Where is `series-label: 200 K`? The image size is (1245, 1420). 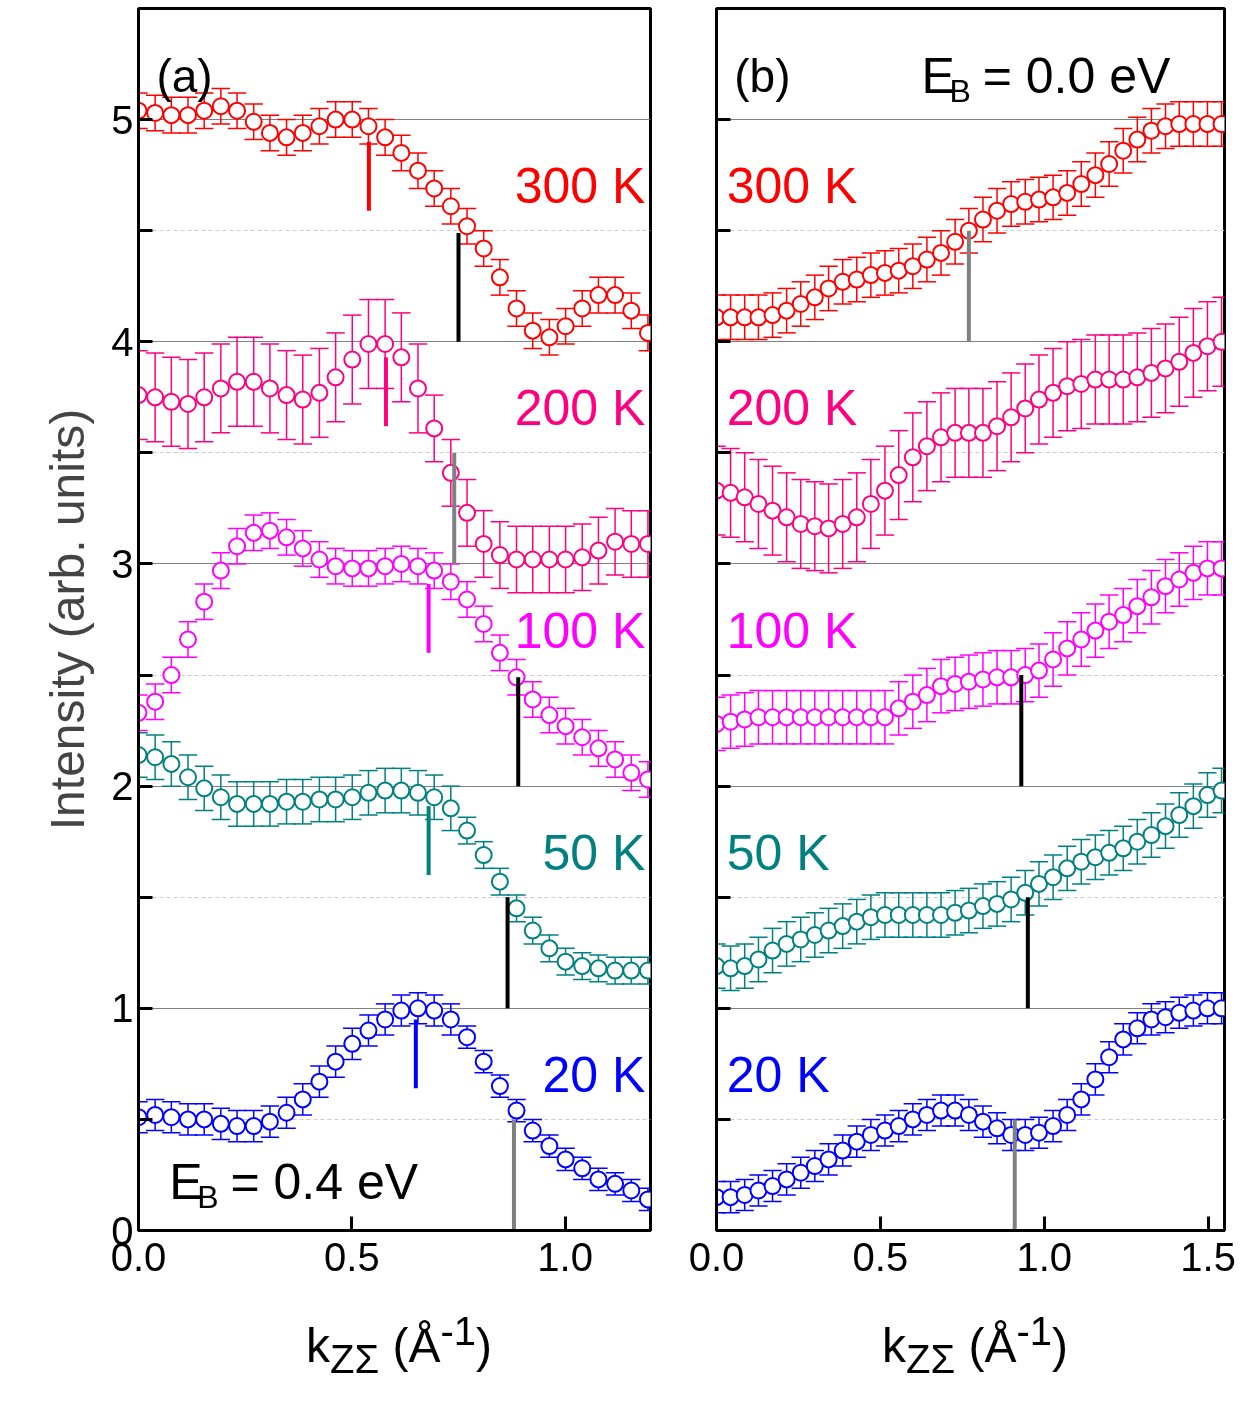
series-label: 200 K is located at coordinates (580, 408).